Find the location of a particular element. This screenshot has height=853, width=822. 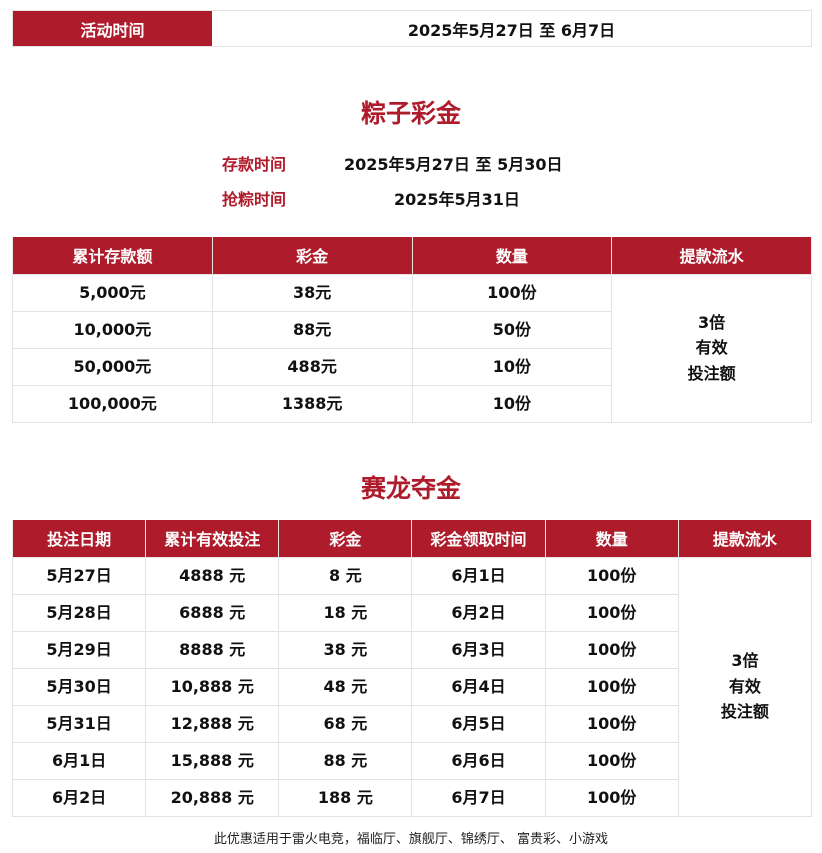

table-cell: 50份 is located at coordinates (512, 329).